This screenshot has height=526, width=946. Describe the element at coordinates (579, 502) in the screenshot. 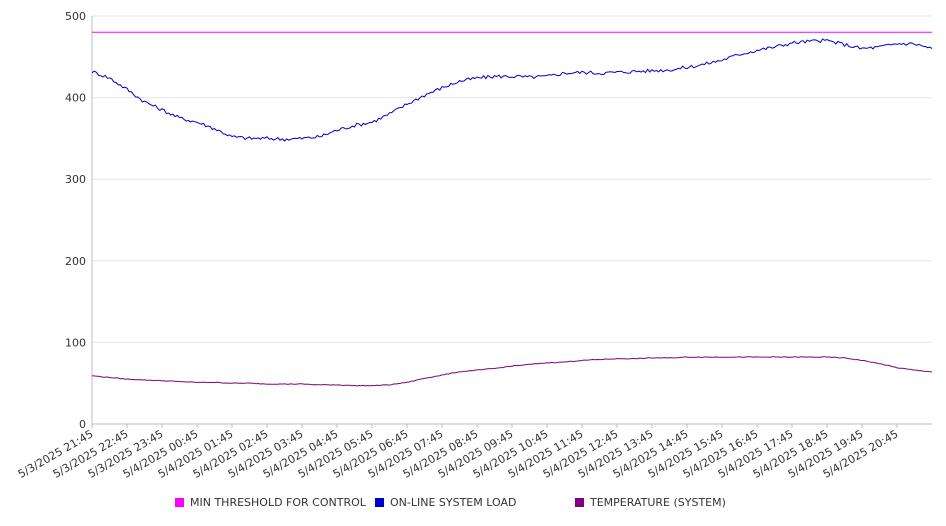

I see `legend-swatch-temperature` at that location.